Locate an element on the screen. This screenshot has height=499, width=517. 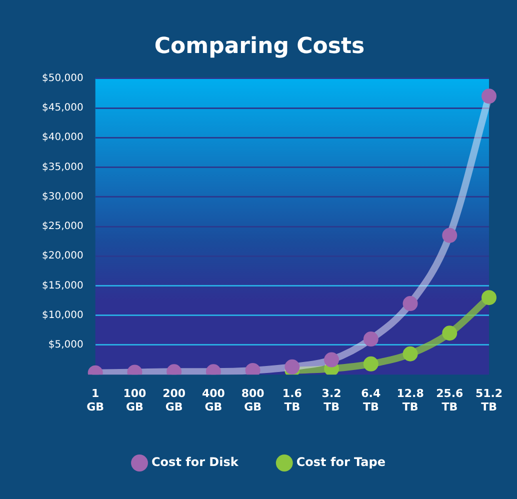
x-tick-label: 1 GB is located at coordinates (95, 400).